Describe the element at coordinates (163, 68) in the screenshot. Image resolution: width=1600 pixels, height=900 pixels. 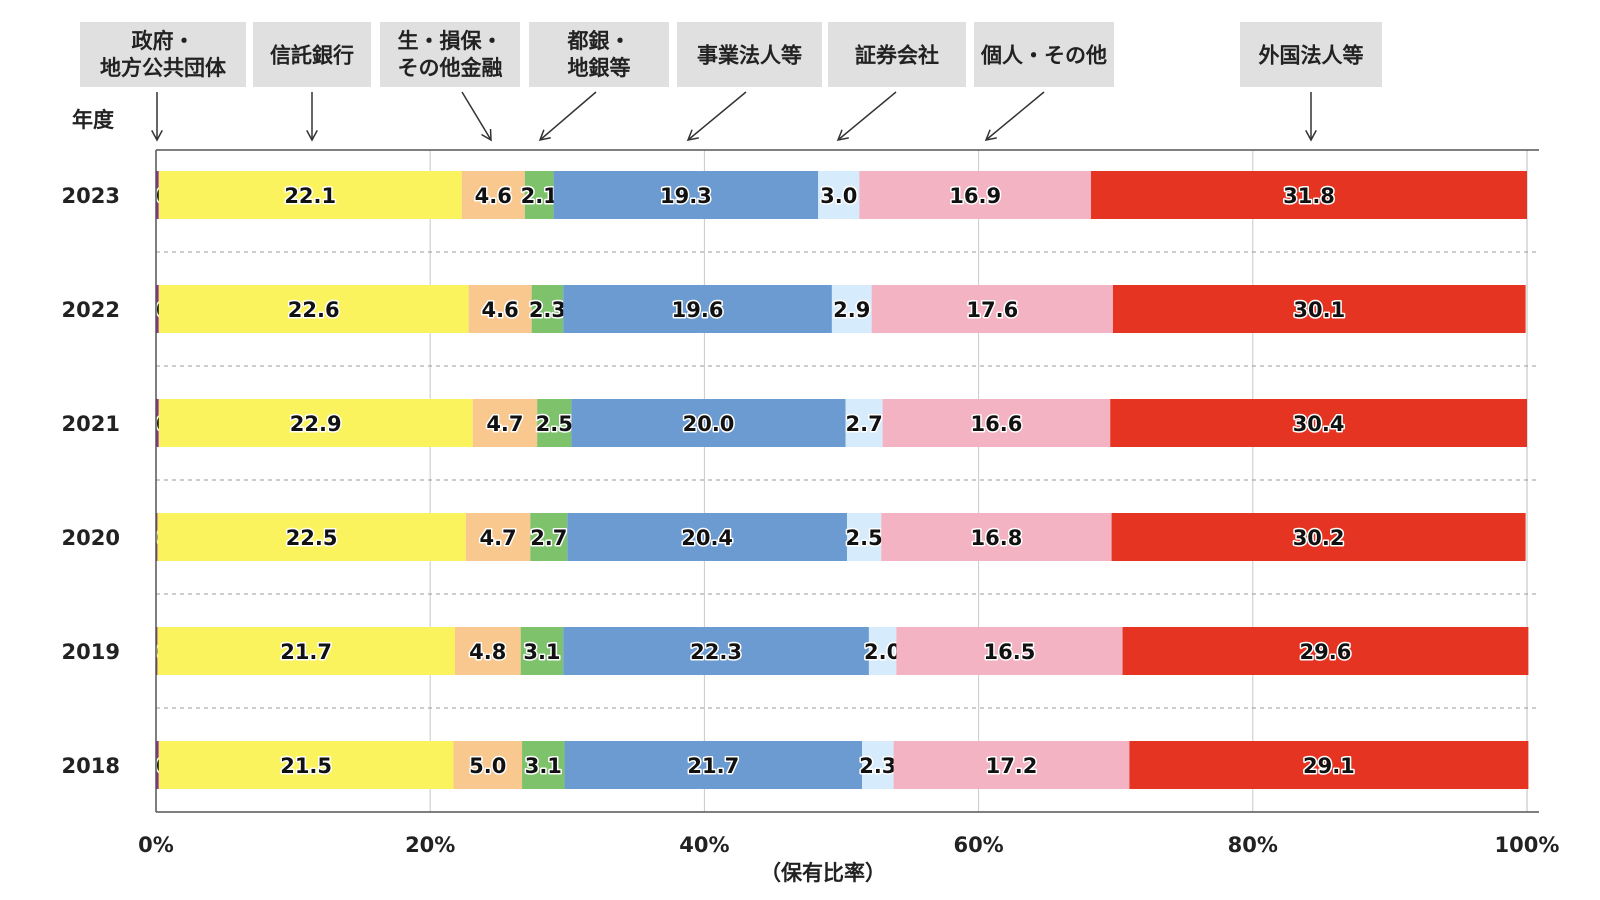
I see `legend-label-0-line-1: 地方公共団体` at that location.